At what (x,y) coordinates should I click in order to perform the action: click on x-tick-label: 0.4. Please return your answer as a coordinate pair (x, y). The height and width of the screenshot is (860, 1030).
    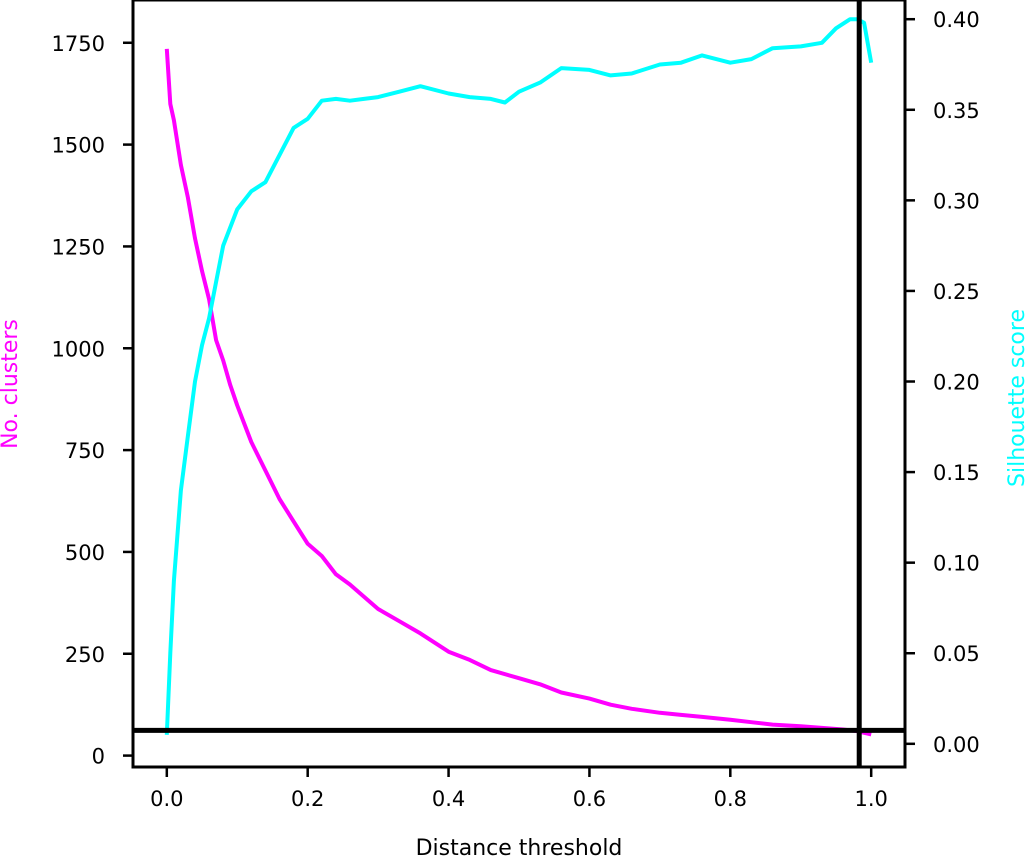
    Looking at the image, I should click on (448, 799).